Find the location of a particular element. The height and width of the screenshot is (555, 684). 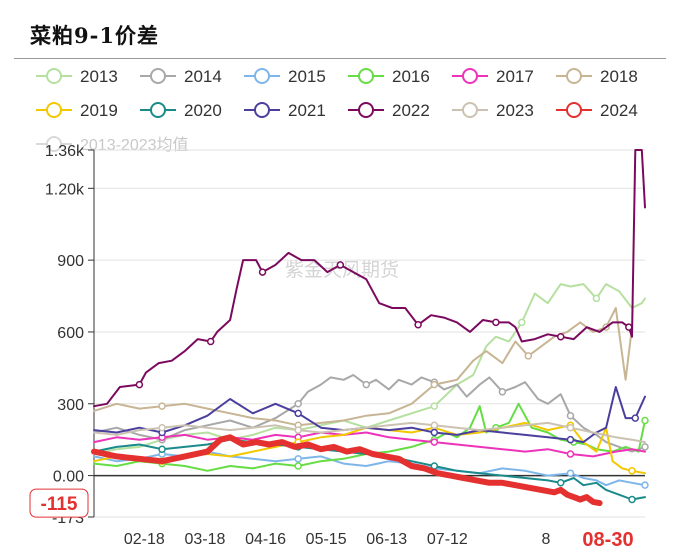

legend-label: 2022 is located at coordinates (411, 110).